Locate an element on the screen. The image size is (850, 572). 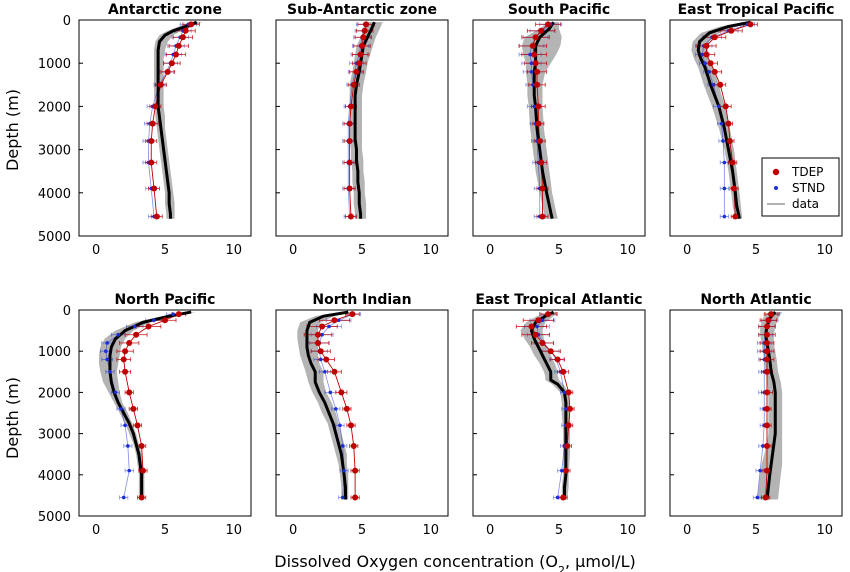
y-tick-label: 0 is located at coordinates (67, 21).